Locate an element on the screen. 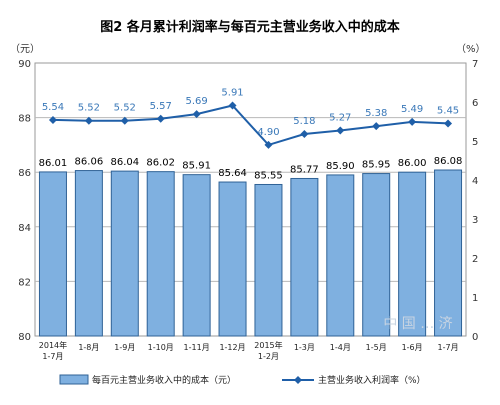 This screenshot has height=405, width=500. right-tick-label: 1 is located at coordinates (475, 298).